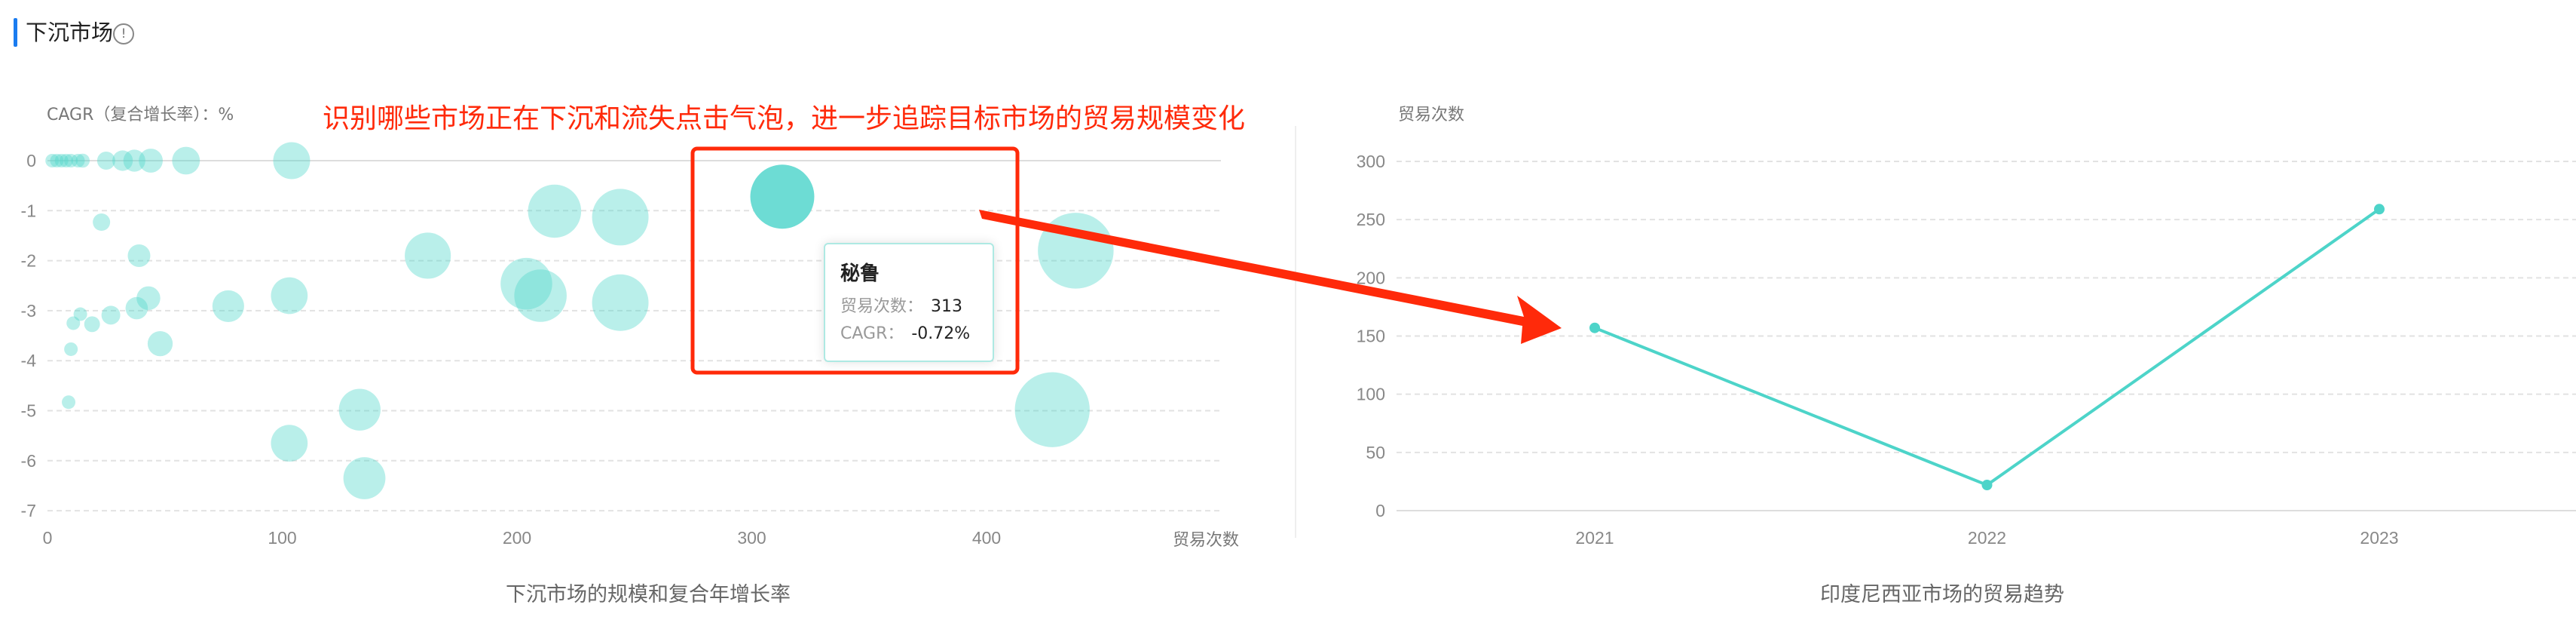 The image size is (2576, 620). What do you see at coordinates (751, 538) in the screenshot?
I see `x-tick-label: 300` at bounding box center [751, 538].